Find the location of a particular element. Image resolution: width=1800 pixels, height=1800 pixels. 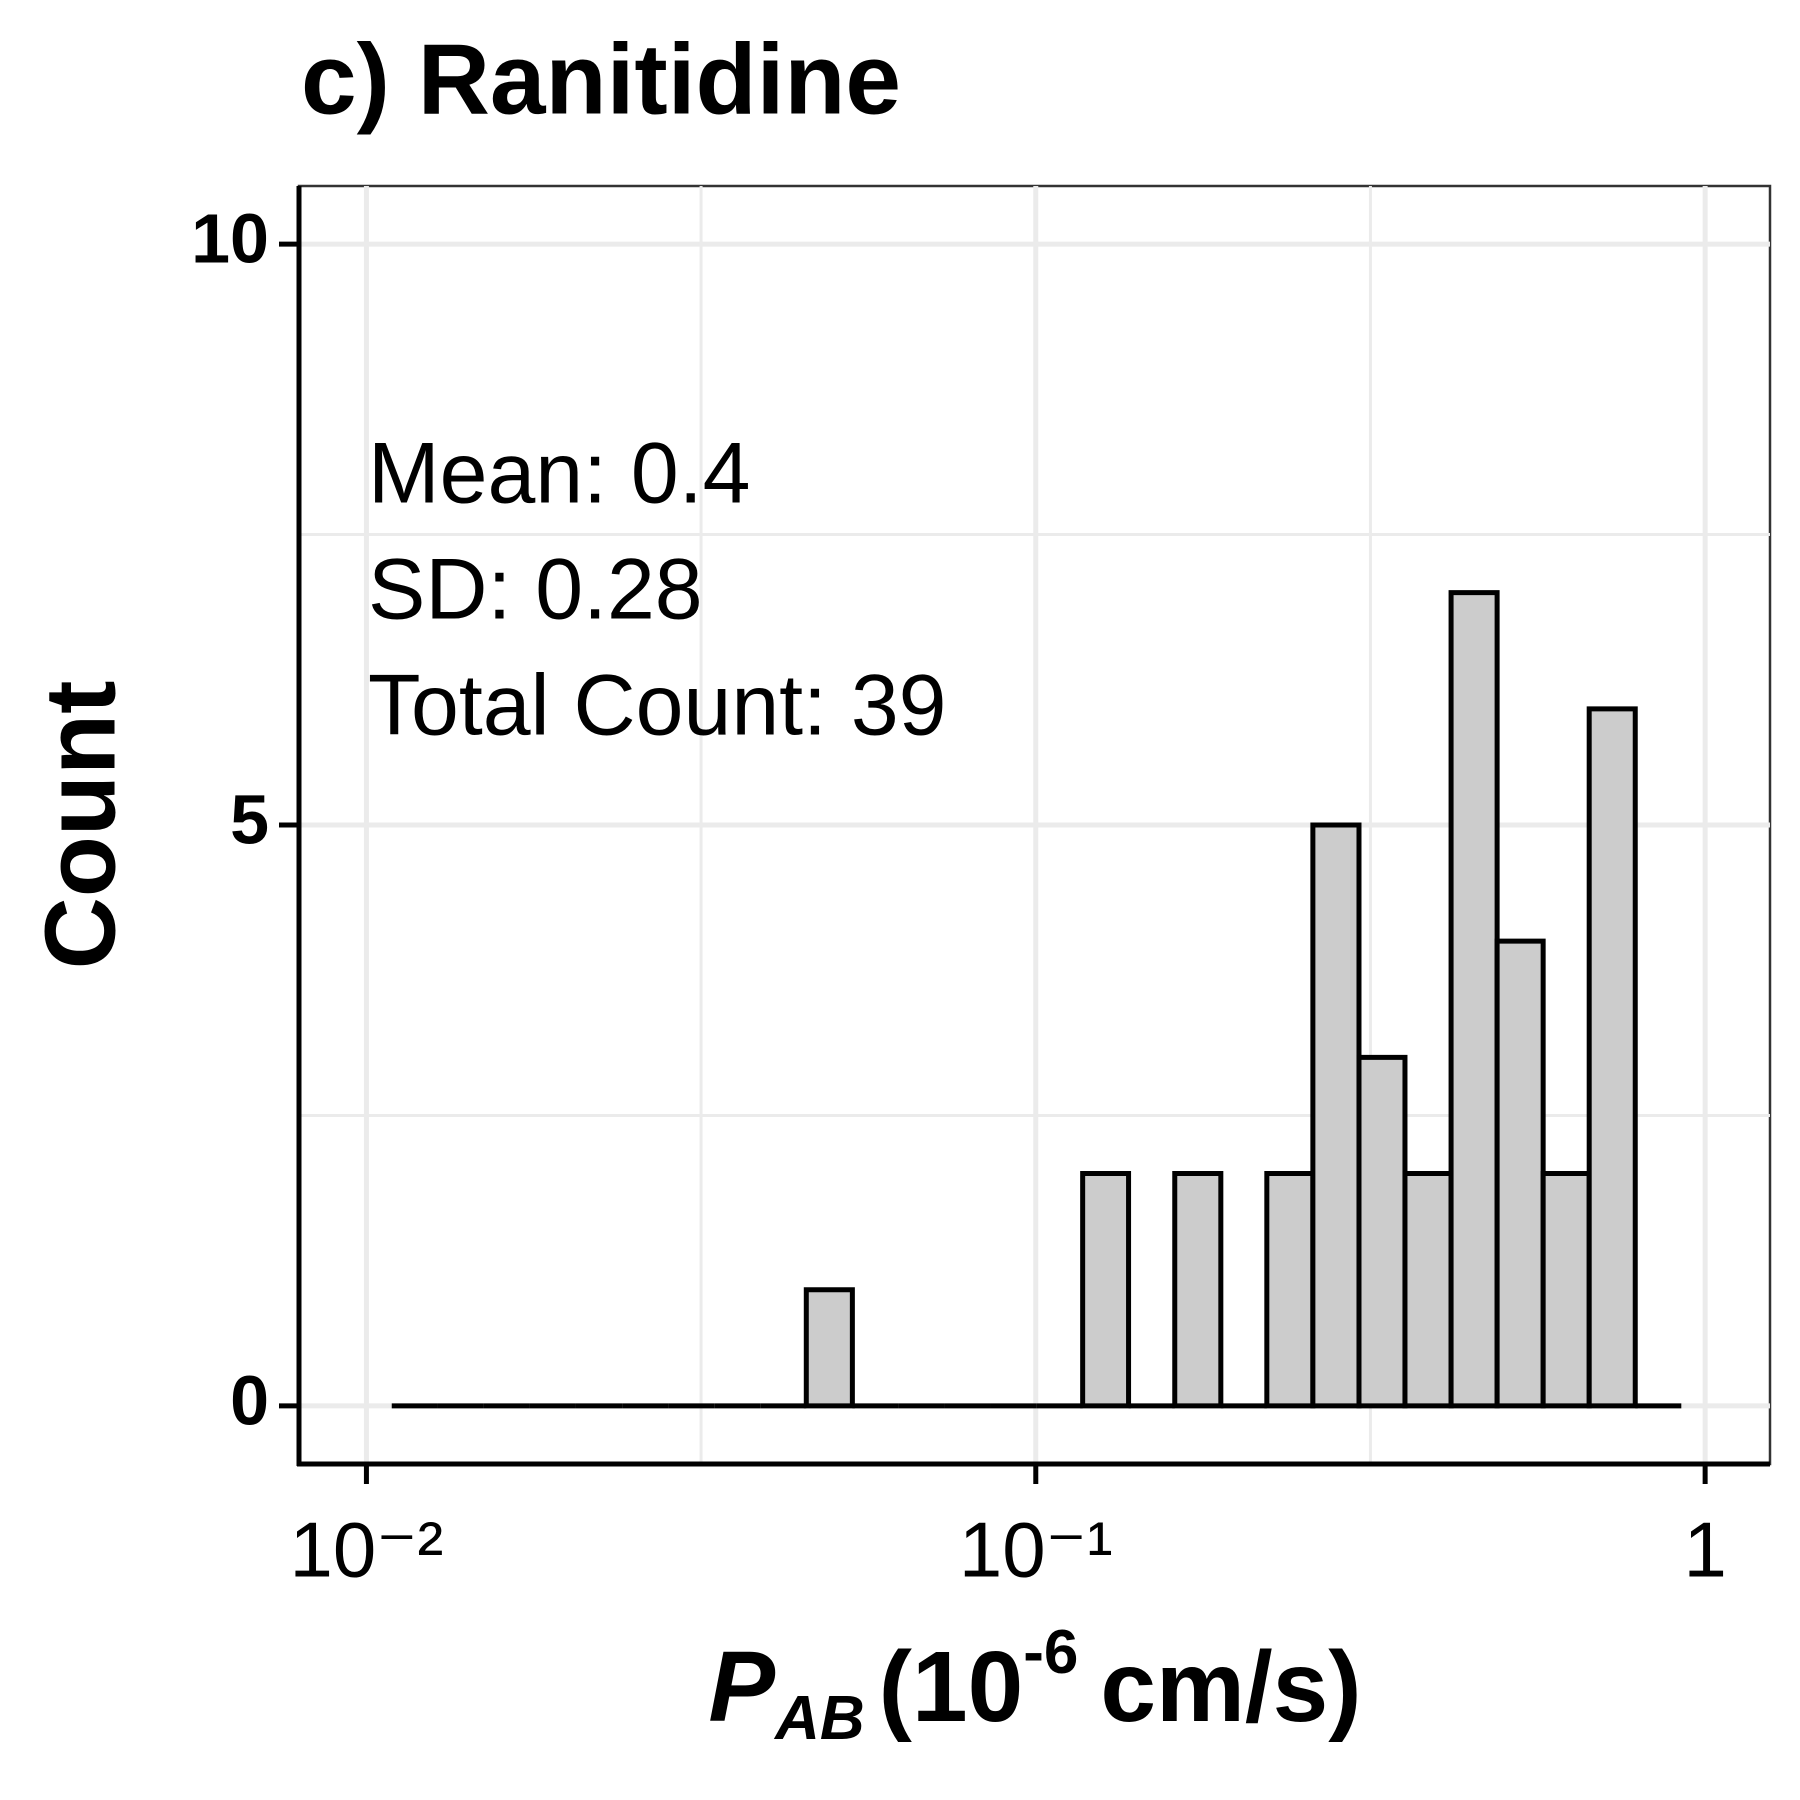

x-tick-label: 10⁻² is located at coordinates (366, 1550).